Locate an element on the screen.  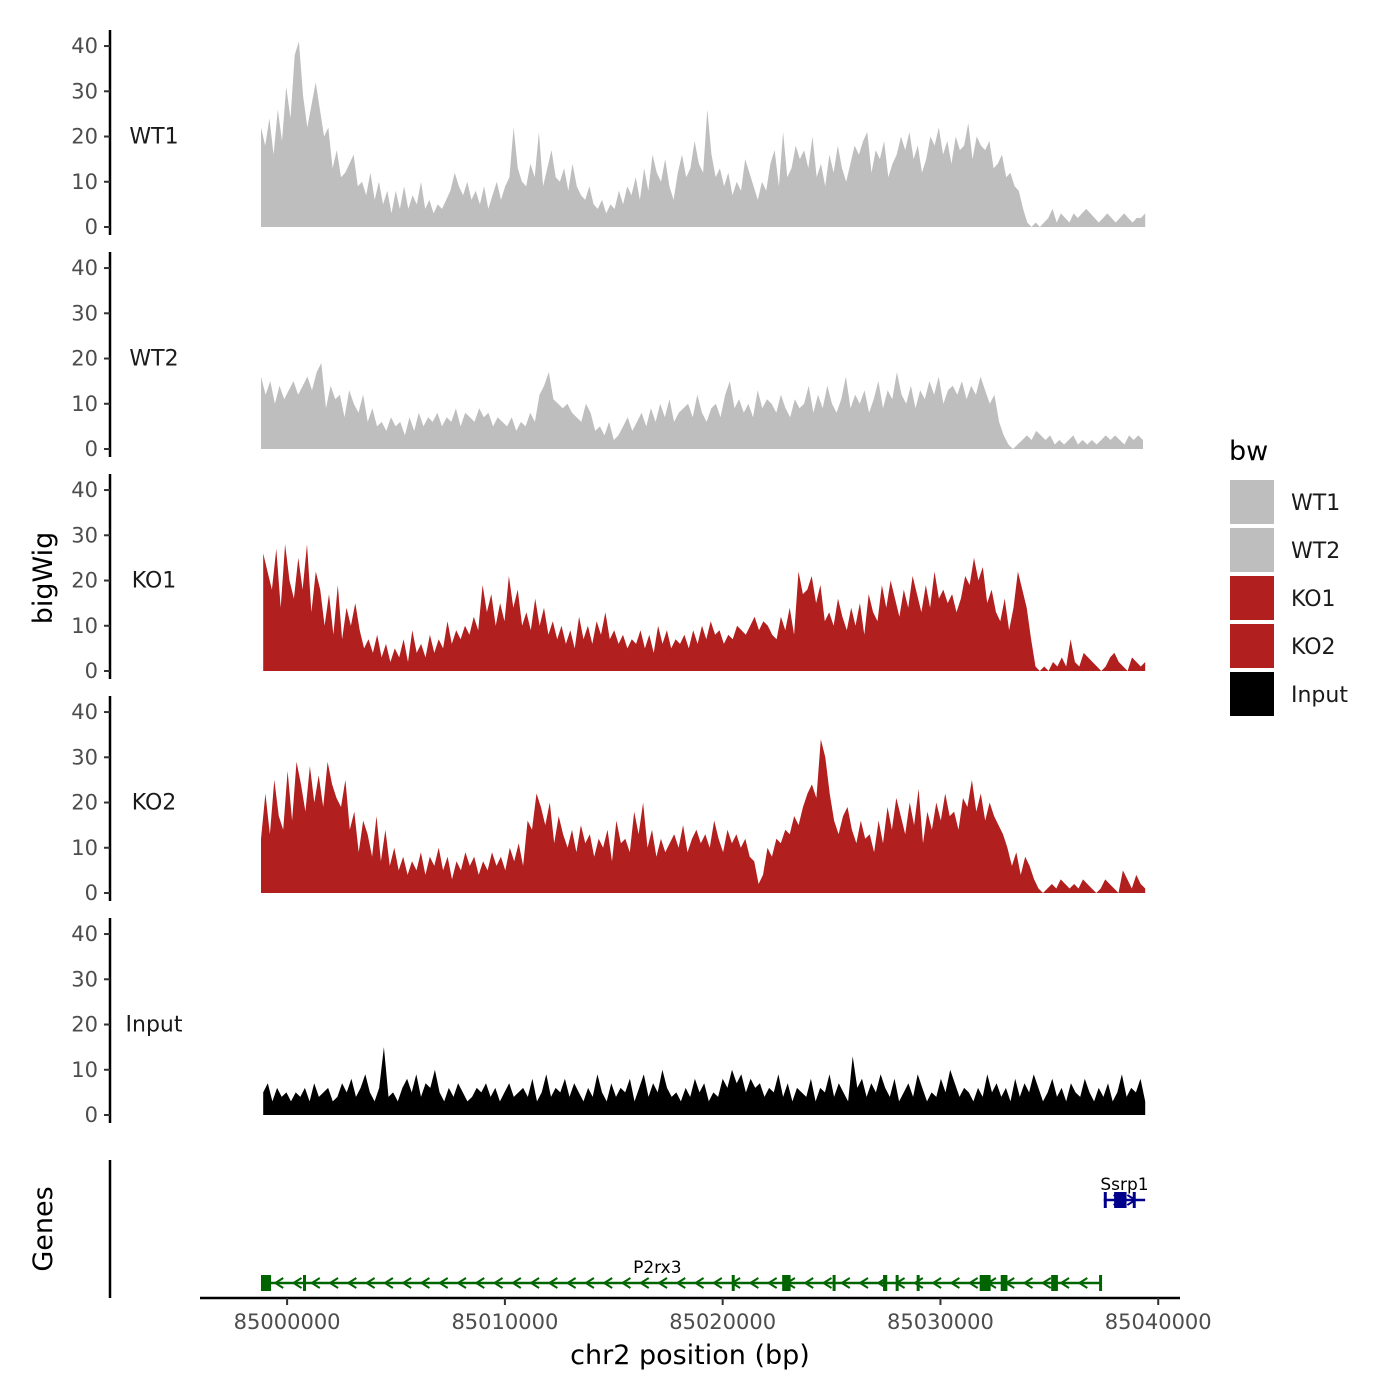
coverage-area-wt2 is located at coordinates (702, 406).